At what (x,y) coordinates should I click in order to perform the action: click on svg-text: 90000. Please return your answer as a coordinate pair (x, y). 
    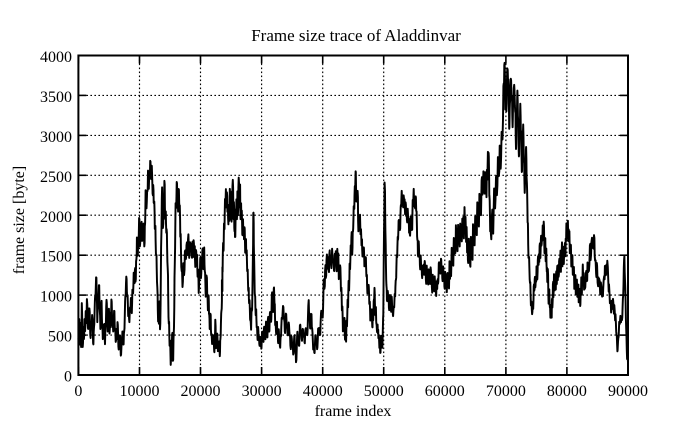
    Looking at the image, I should click on (628, 391).